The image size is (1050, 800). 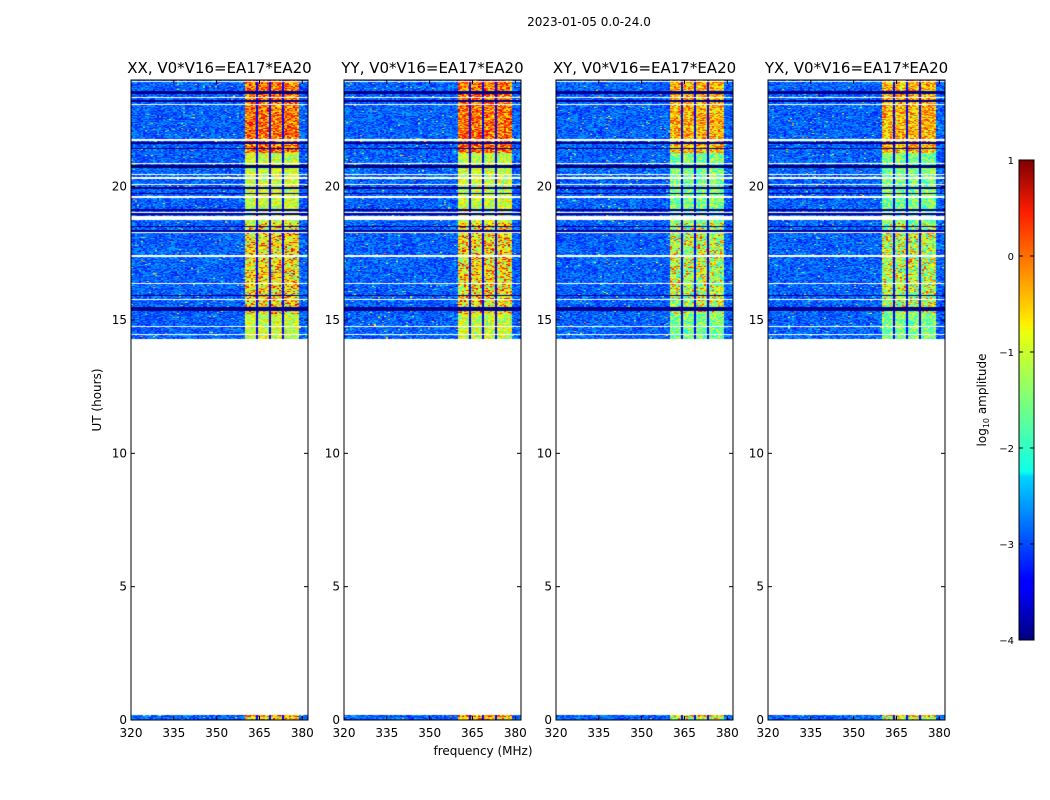 What do you see at coordinates (97, 399) in the screenshot?
I see `y-axis-label: UT (hours)` at bounding box center [97, 399].